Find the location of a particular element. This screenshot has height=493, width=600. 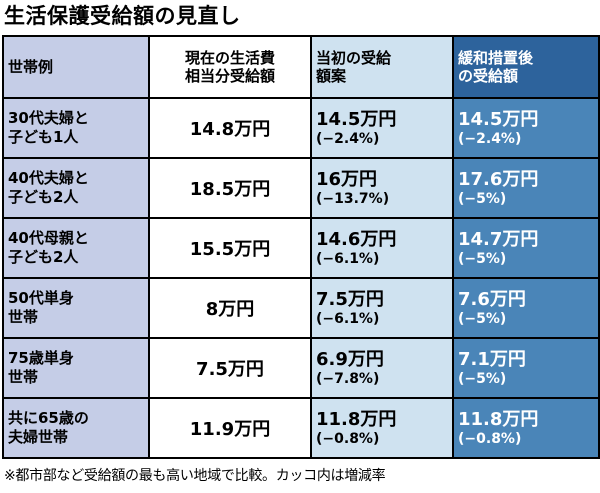

relaxed-amount-cell: 7.1万円 (−5%) is located at coordinates (526, 368).